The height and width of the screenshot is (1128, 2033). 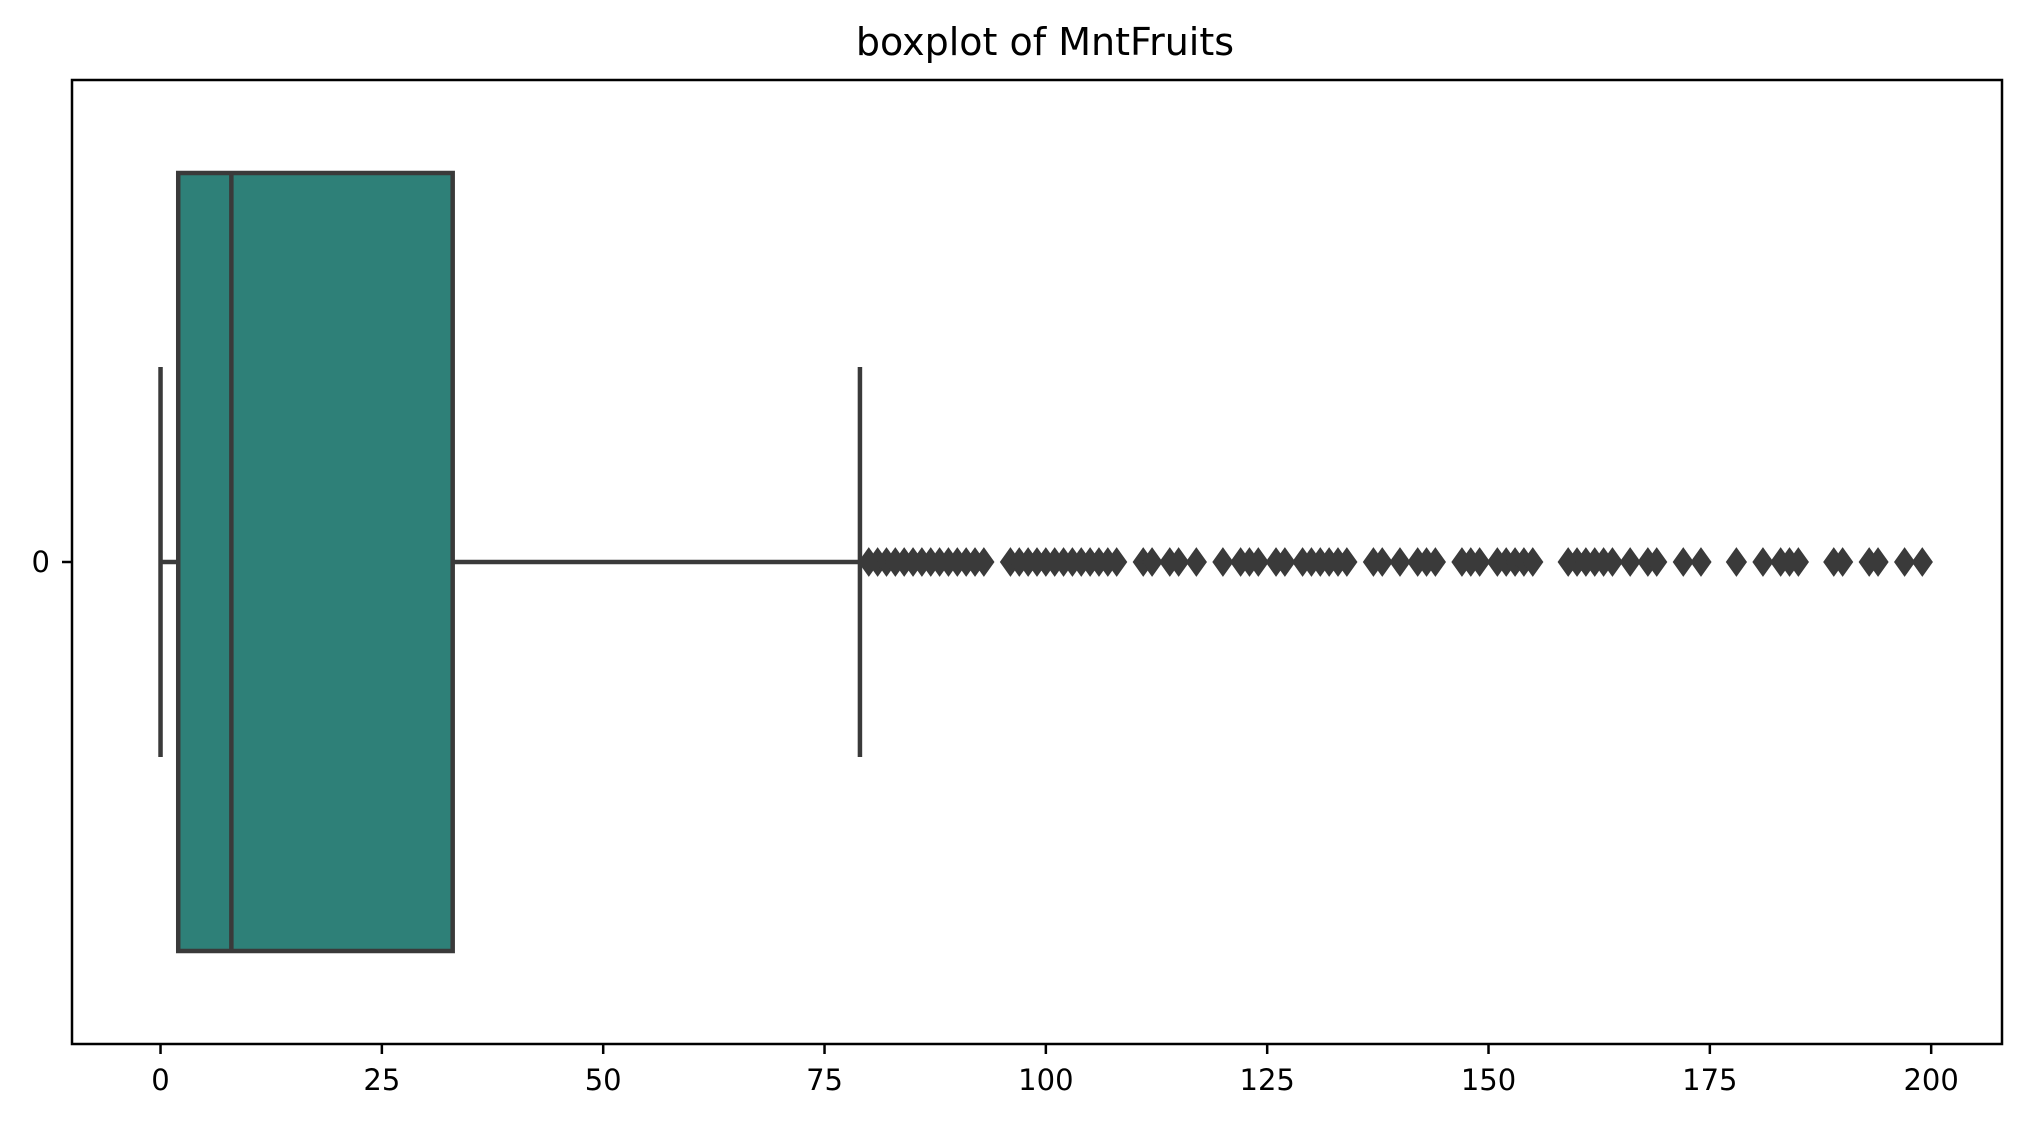 I want to click on x-tick-label: 175, so click(x=1709, y=1080).